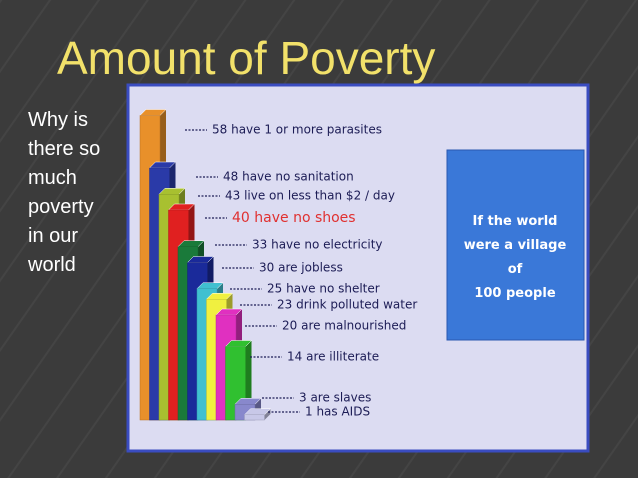 Image resolution: width=638 pixels, height=478 pixels. I want to click on body-line: in our, so click(53, 236).